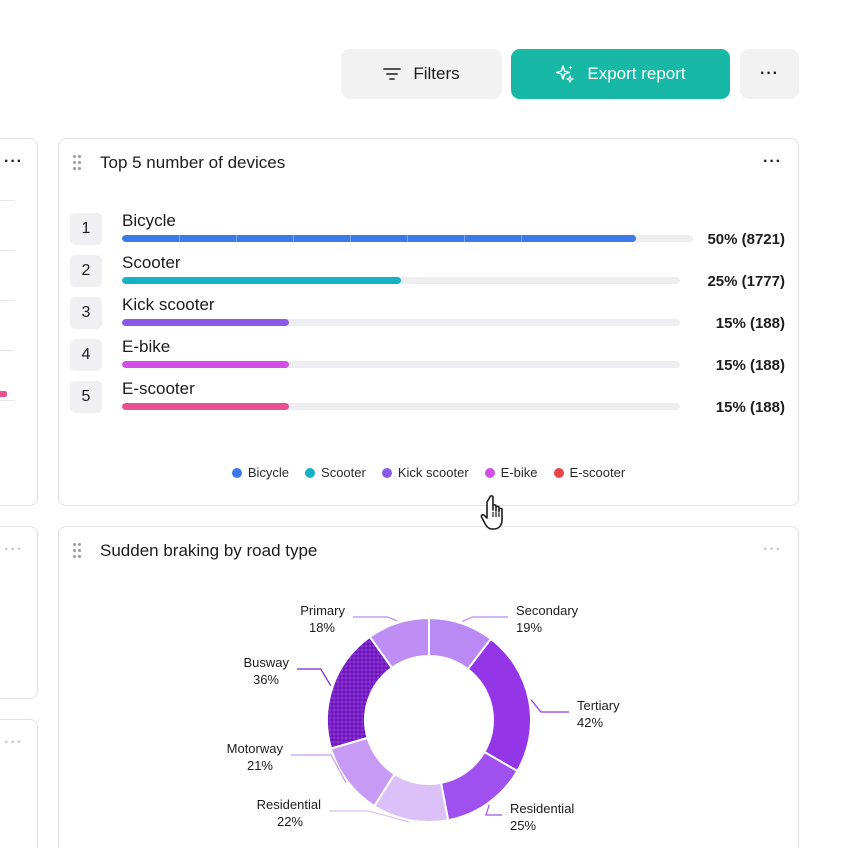 The height and width of the screenshot is (848, 848). I want to click on card-title: Sudden braking by road type, so click(209, 550).